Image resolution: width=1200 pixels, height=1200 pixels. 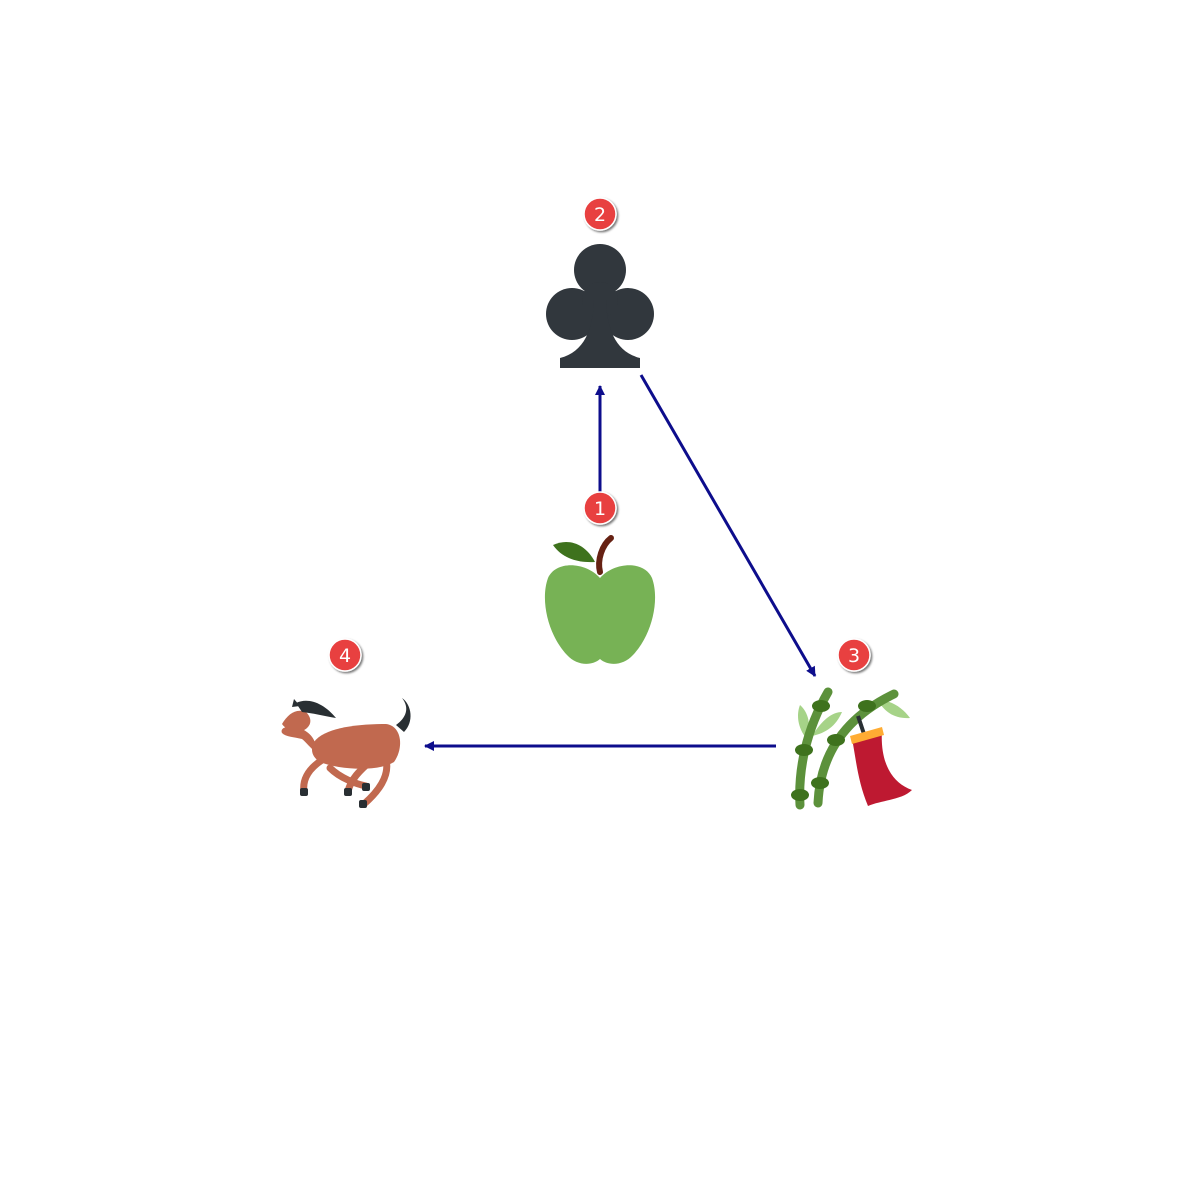 What do you see at coordinates (851, 748) in the screenshot?
I see `tanabata-tree-icon` at bounding box center [851, 748].